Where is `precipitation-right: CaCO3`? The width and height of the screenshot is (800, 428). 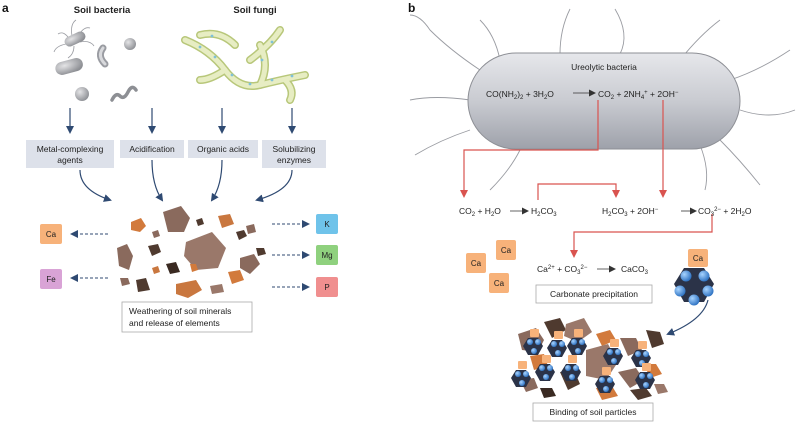
precipitation-right: CaCO3 is located at coordinates (635, 270).